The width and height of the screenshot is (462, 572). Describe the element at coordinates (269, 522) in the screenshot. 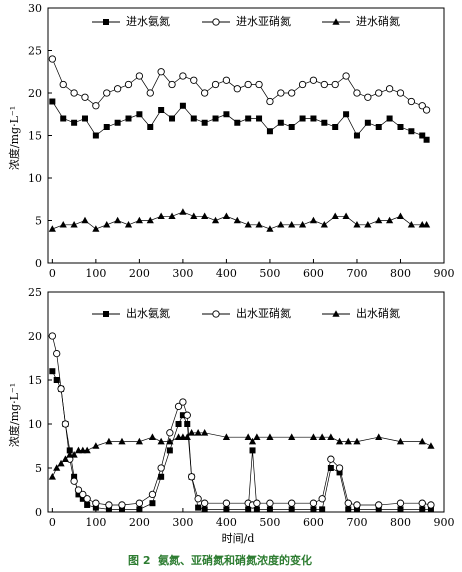

I see `x-tick-label-effluent: 500` at that location.